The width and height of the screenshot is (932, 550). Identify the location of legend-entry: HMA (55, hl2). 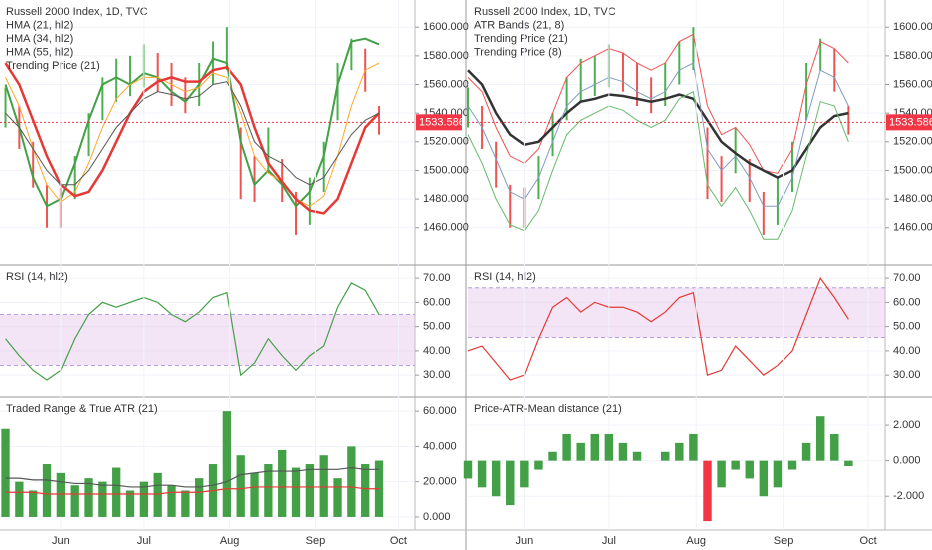
(39, 52).